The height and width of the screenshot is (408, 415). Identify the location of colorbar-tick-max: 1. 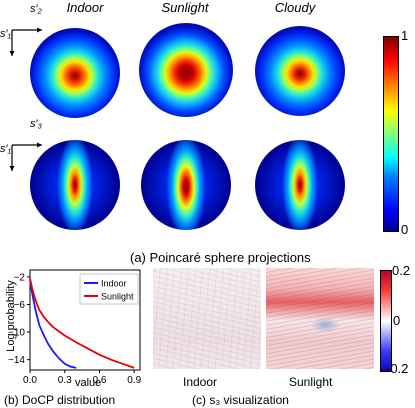
(405, 35).